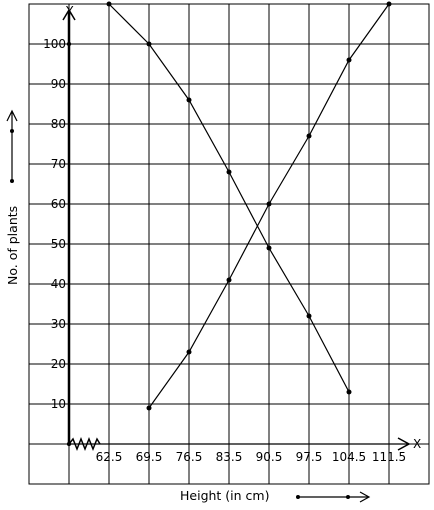 This screenshot has width=434, height=510. What do you see at coordinates (84, 444) in the screenshot?
I see `axis-break-zigzag` at bounding box center [84, 444].